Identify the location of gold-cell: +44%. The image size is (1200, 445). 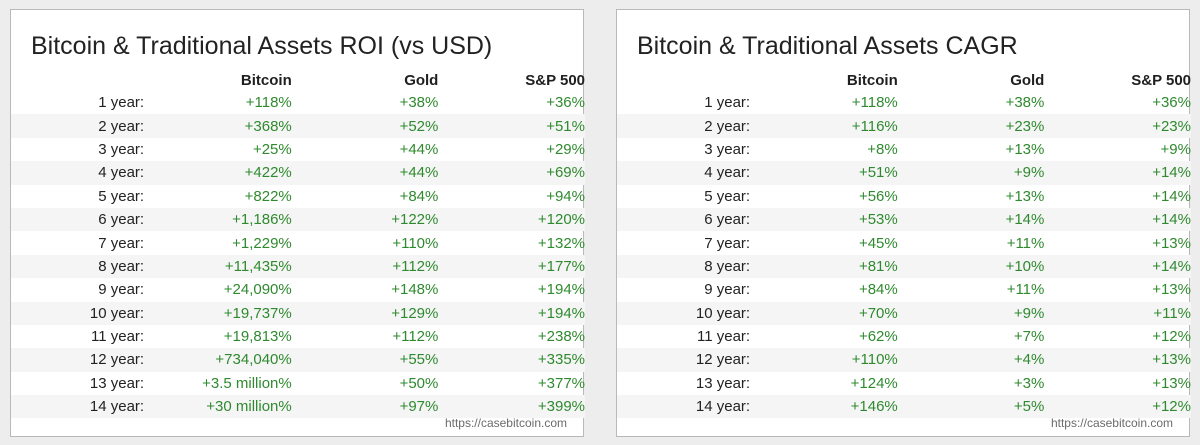
(419, 149).